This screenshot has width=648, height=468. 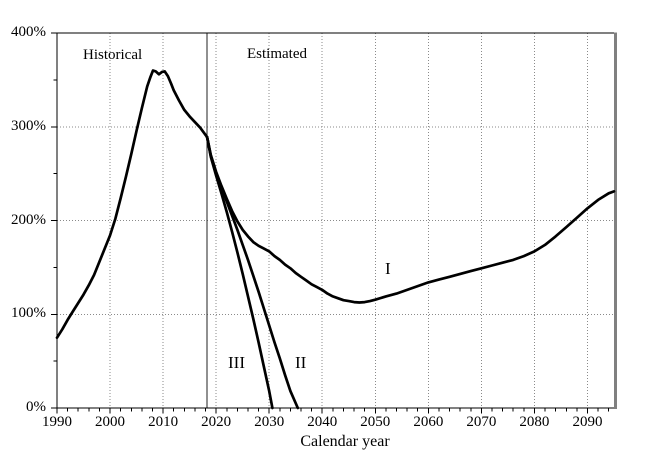 What do you see at coordinates (481, 422) in the screenshot?
I see `x-tick-label: 2070` at bounding box center [481, 422].